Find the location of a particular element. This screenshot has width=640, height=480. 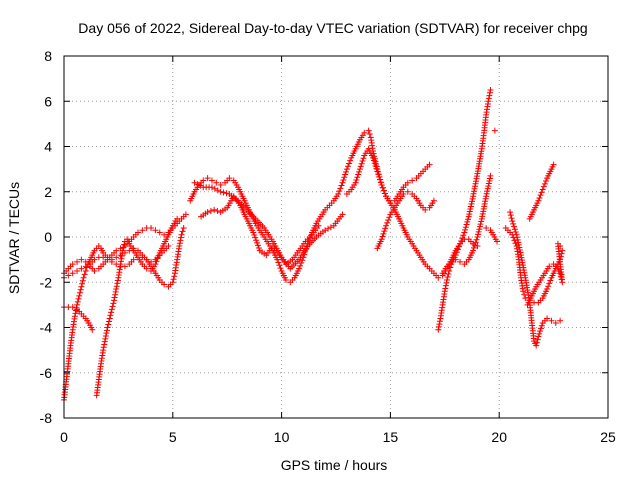

y-tick-label: 6 is located at coordinates (48, 101).